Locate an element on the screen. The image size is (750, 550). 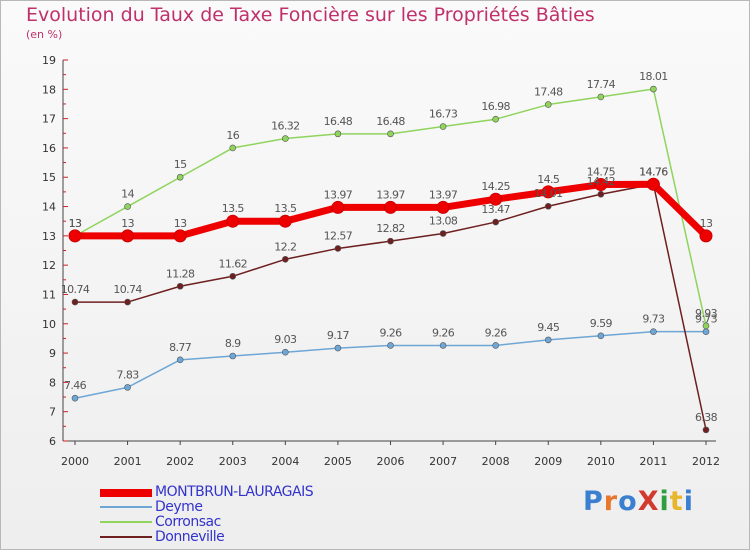
data-label-montbrun-lauragais: 14.76 is located at coordinates (653, 171).